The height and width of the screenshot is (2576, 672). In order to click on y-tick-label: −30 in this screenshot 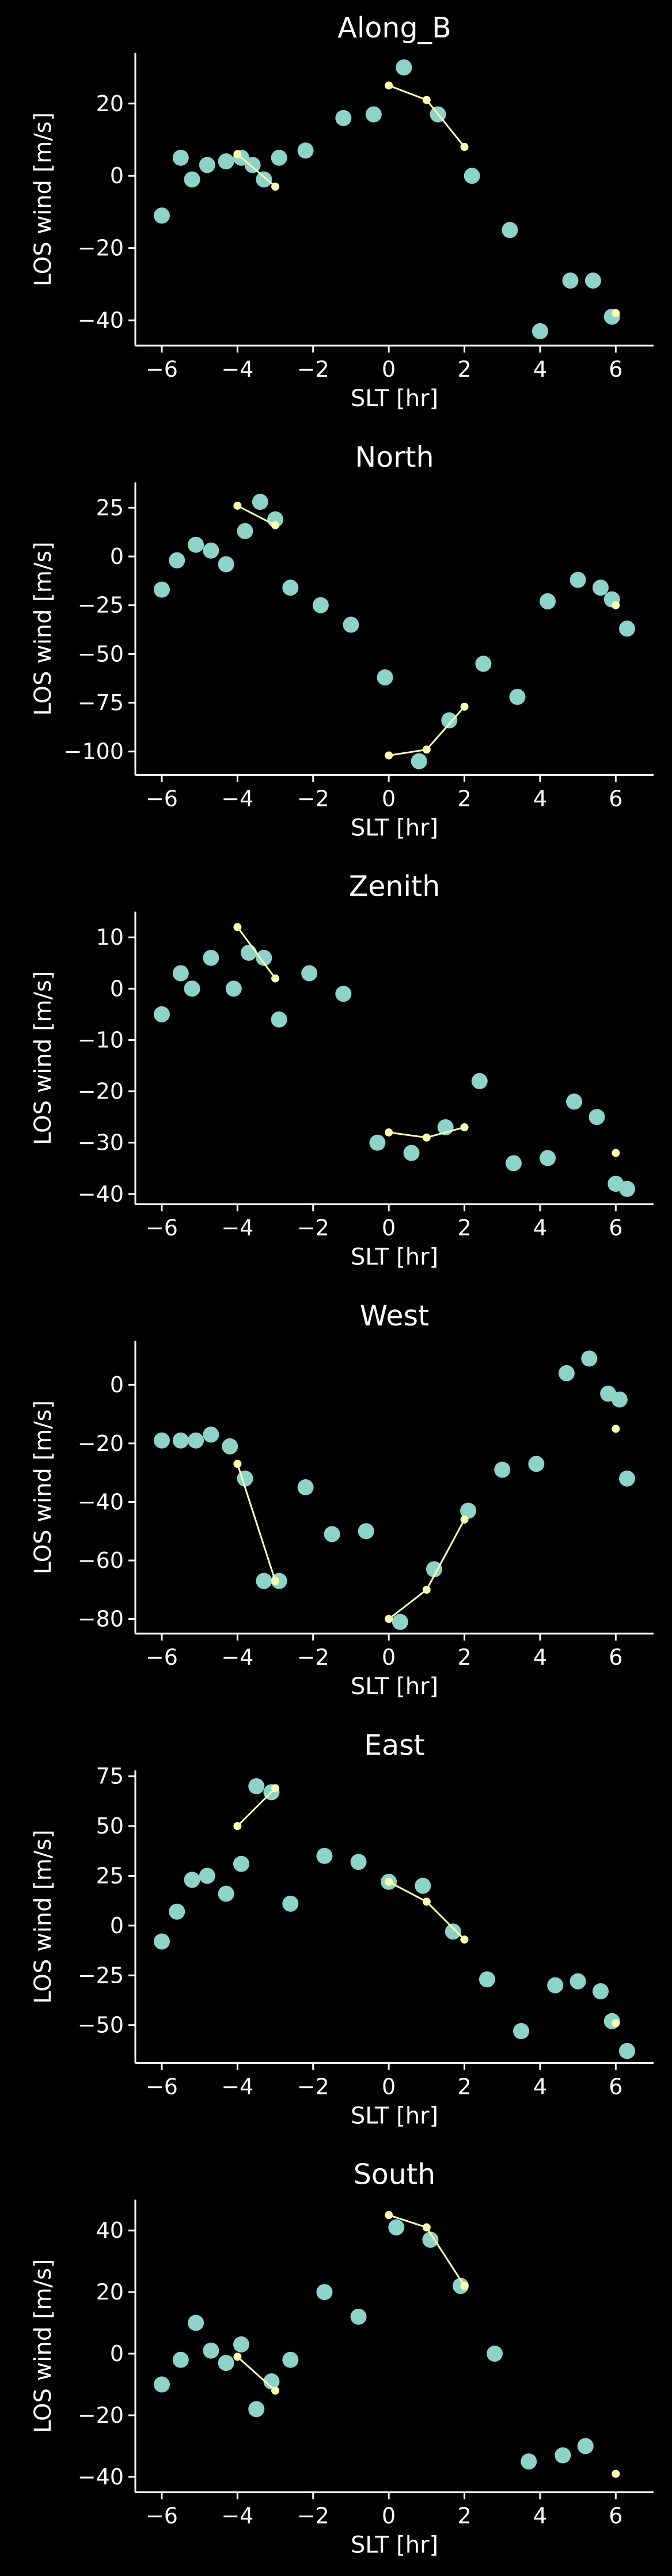, I will do `click(101, 1143)`.